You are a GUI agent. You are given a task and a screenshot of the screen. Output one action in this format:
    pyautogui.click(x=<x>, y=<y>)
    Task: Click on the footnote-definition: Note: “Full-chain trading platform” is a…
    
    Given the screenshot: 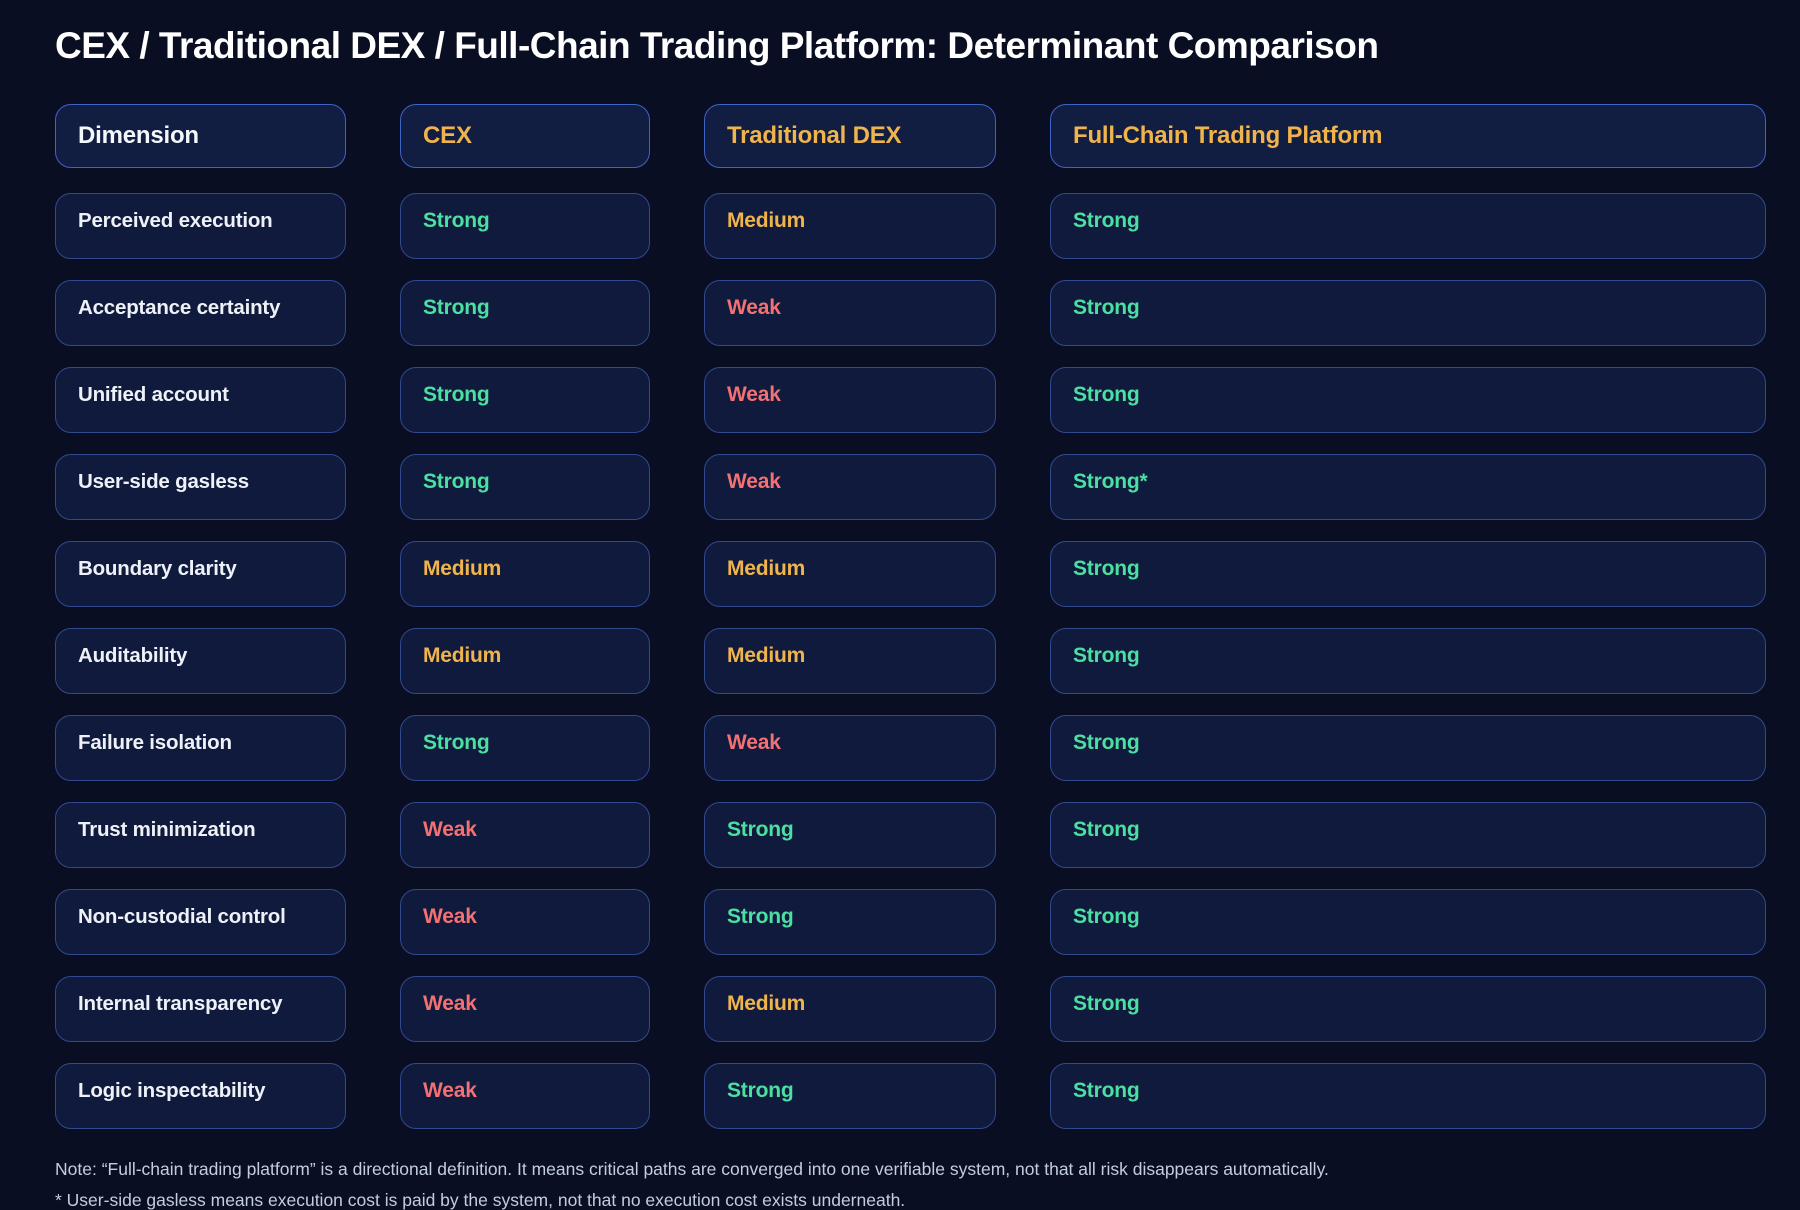 What is the action you would take?
    pyautogui.click(x=692, y=1169)
    